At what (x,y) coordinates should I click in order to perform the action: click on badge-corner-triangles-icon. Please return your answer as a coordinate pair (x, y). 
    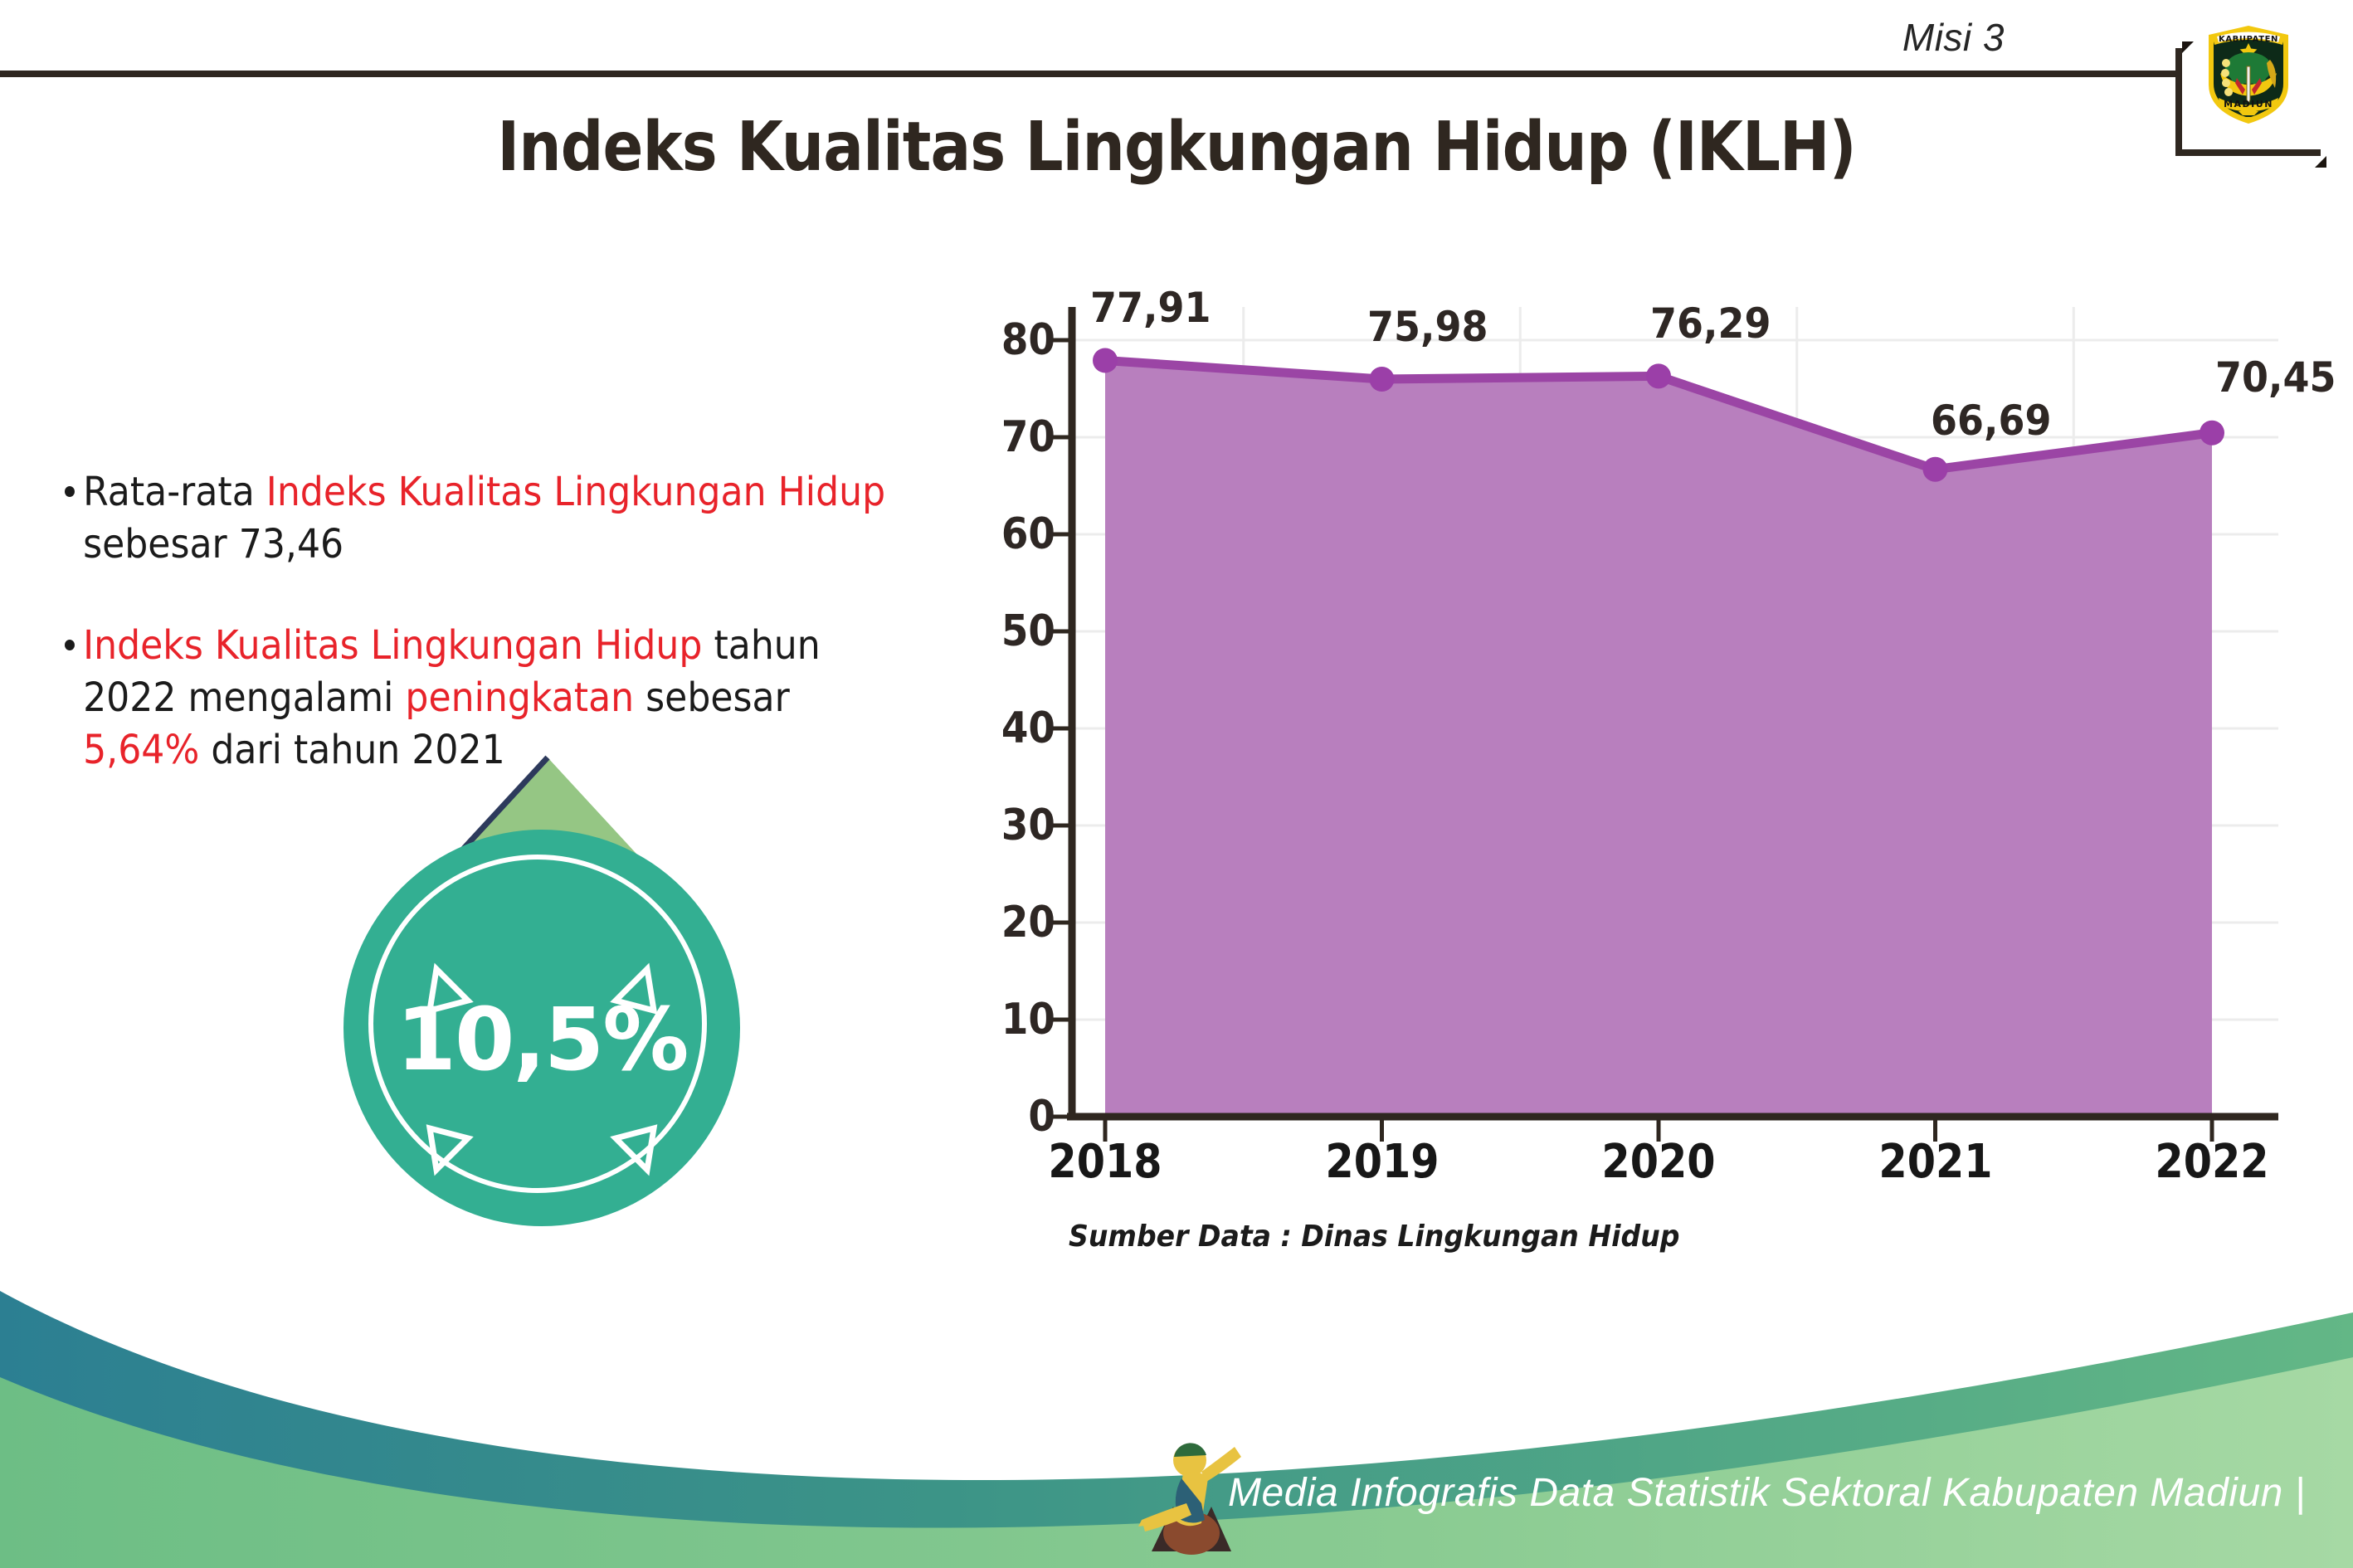
    Looking at the image, I should click on (542, 1069).